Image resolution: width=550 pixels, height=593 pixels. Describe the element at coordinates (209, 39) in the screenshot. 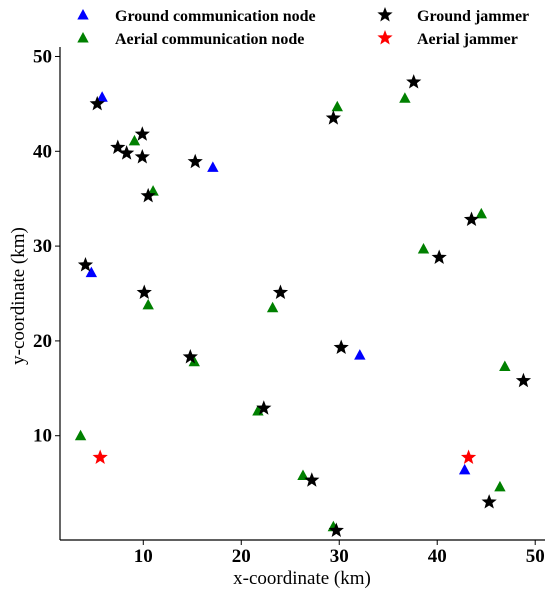

I see `legend-label-1: Aerial communication node` at that location.